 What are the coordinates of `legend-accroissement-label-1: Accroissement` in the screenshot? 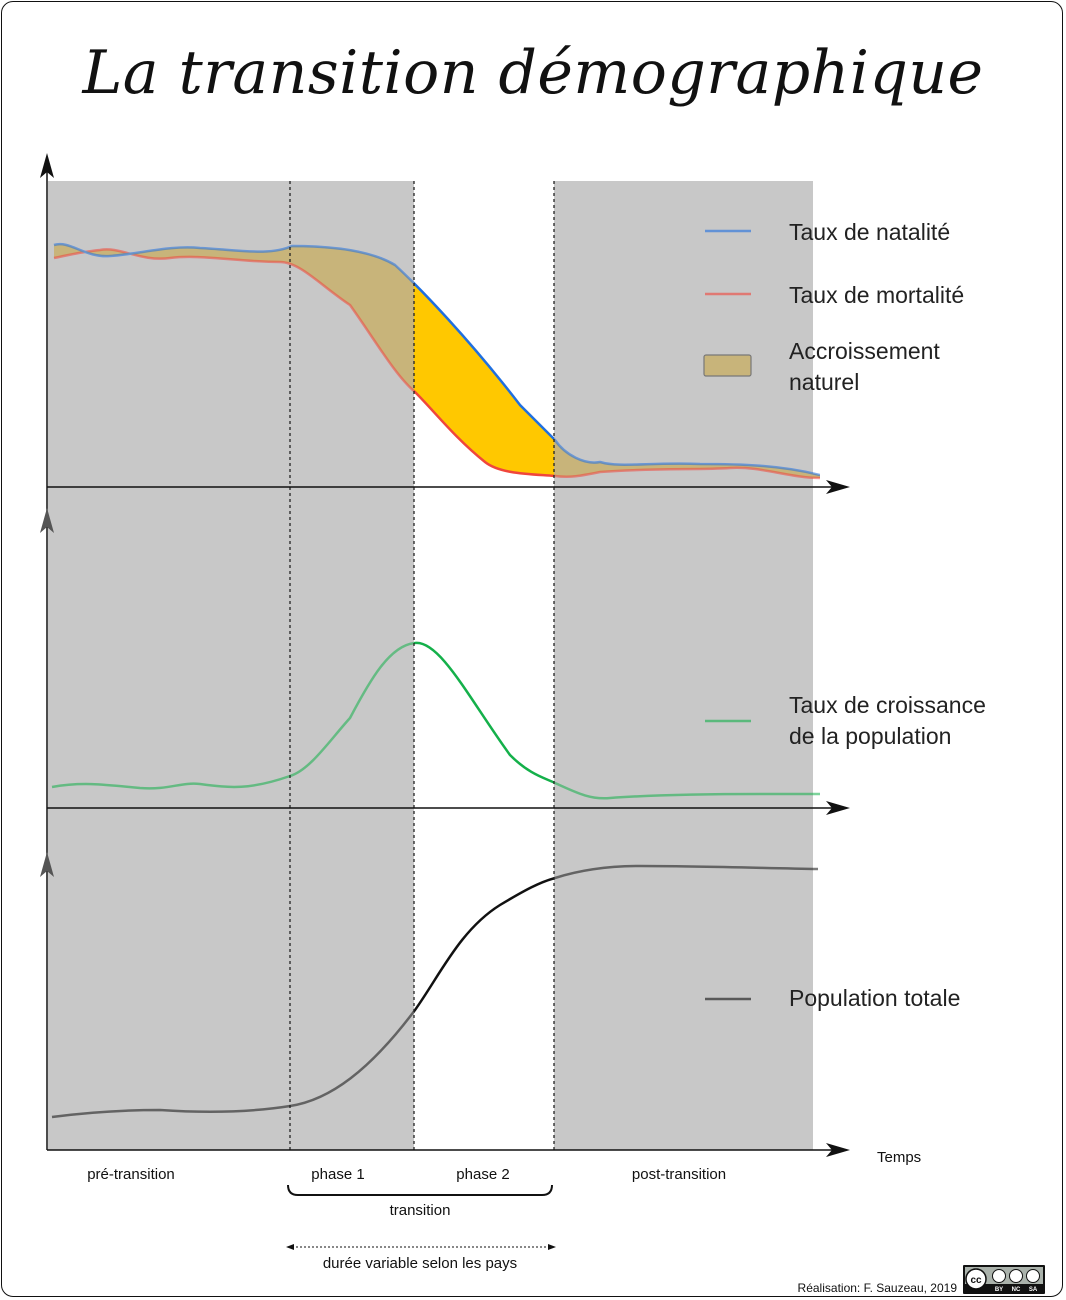 It's located at (864, 351).